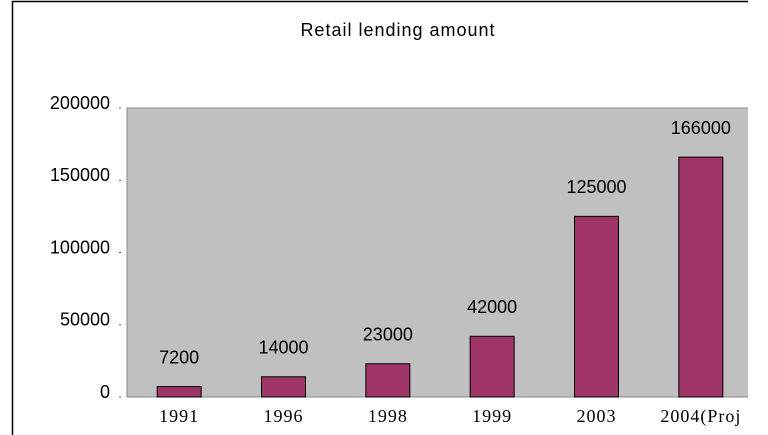  What do you see at coordinates (80, 103) in the screenshot?
I see `y-tick-label: 200000` at bounding box center [80, 103].